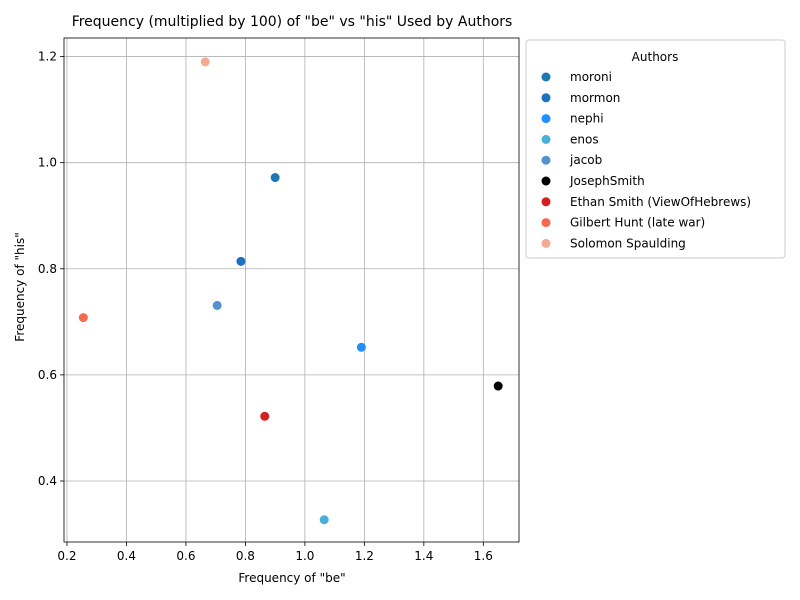  I want to click on legend-item: jacob, so click(571, 160).